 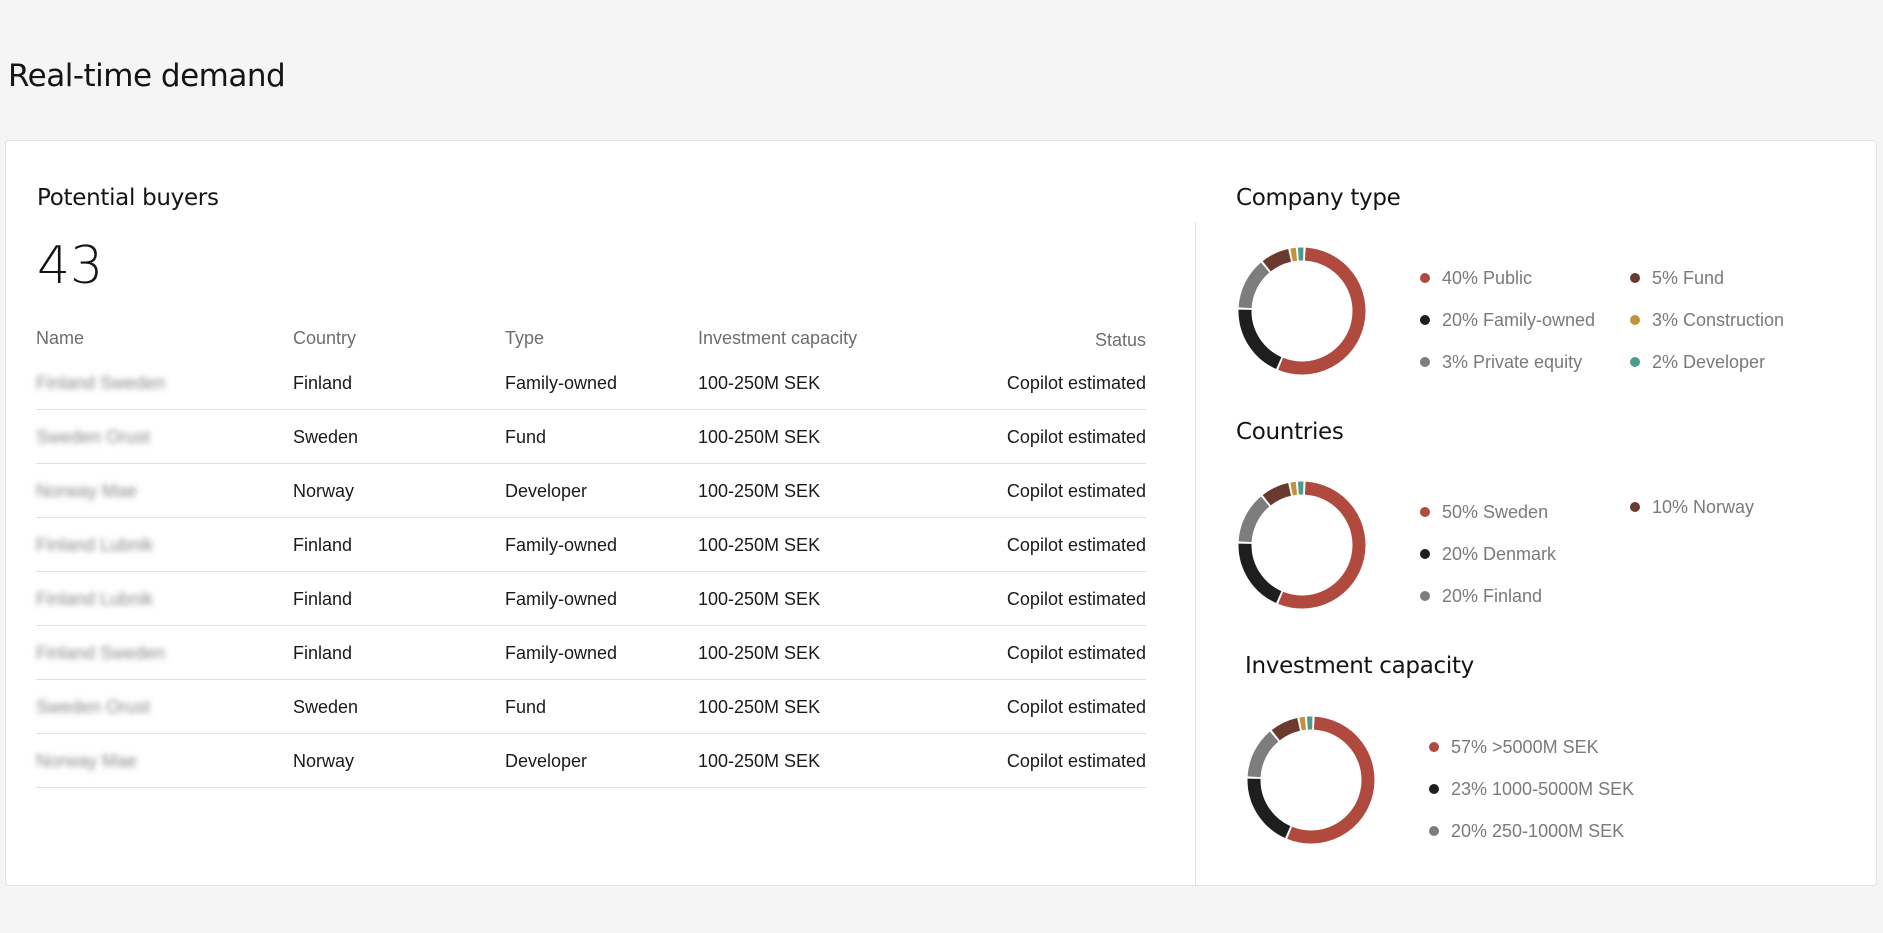 I want to click on company-type-title: Company type, so click(x=1318, y=198).